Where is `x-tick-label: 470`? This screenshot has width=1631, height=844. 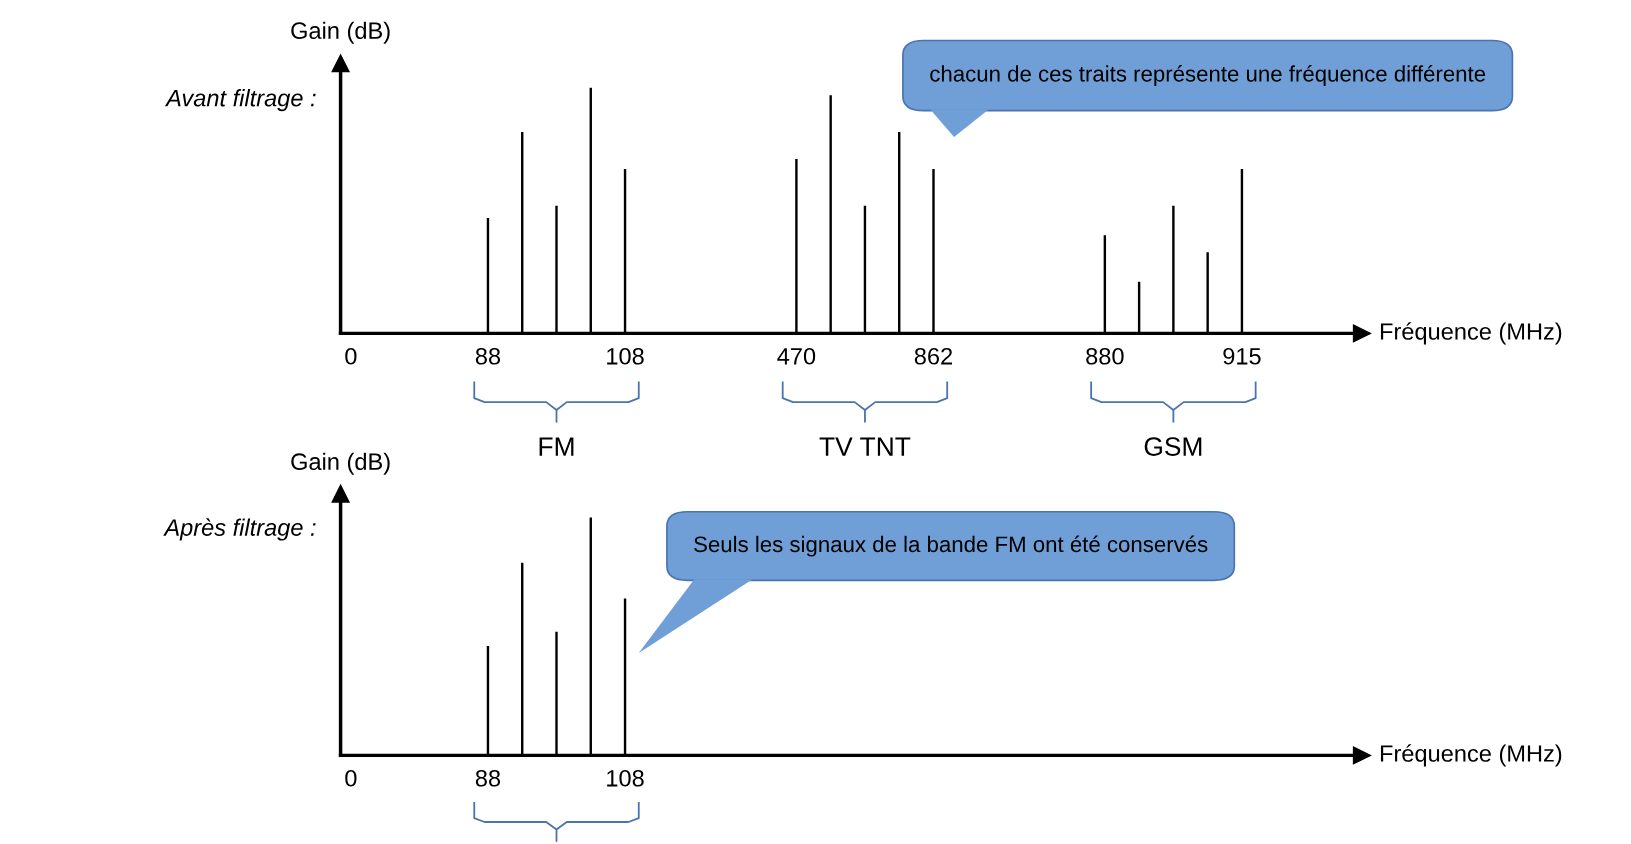
x-tick-label: 470 is located at coordinates (796, 356).